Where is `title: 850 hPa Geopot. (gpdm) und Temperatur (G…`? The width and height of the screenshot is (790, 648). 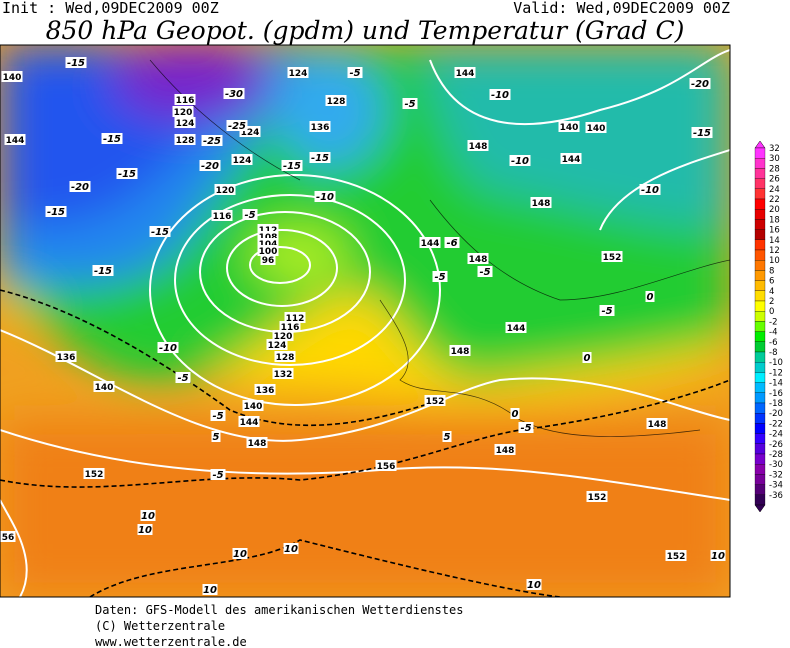 title: 850 hPa Geopot. (gpdm) und Temperatur (G… is located at coordinates (365, 30).